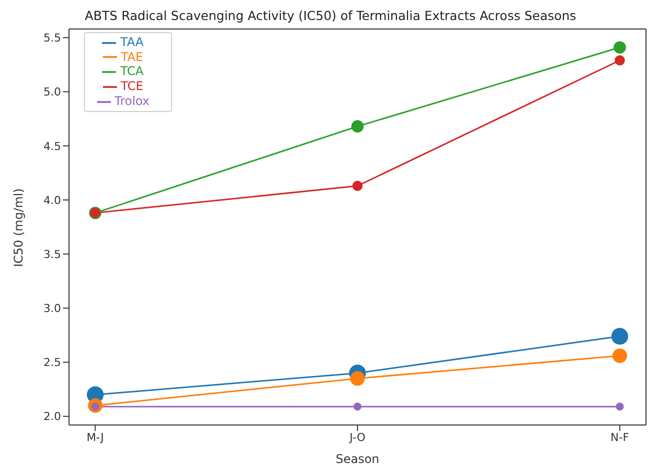 The width and height of the screenshot is (661, 471). I want to click on x-axis-title: Season, so click(358, 459).